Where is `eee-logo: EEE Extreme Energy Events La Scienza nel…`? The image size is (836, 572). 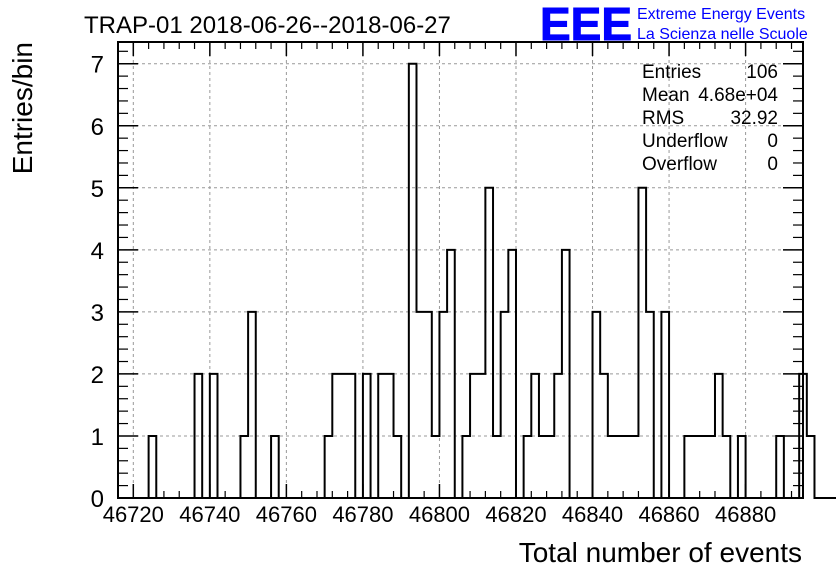
eee-logo: EEE Extreme Energy Events La Scienza nel… is located at coordinates (674, 25).